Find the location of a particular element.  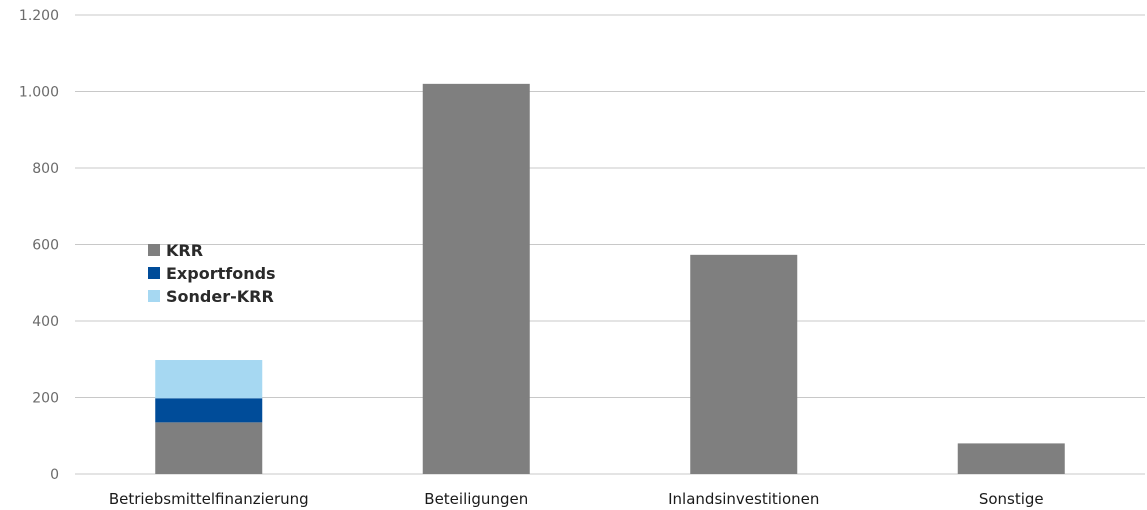

y-tick-label: 0 is located at coordinates (54, 475).